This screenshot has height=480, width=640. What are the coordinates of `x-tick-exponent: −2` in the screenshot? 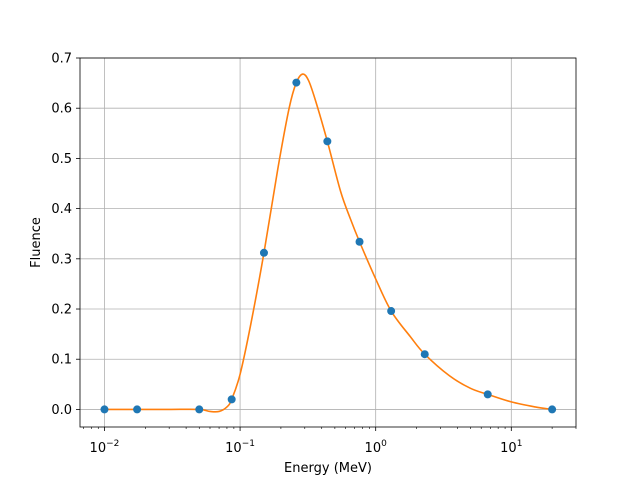 It's located at (112, 444).